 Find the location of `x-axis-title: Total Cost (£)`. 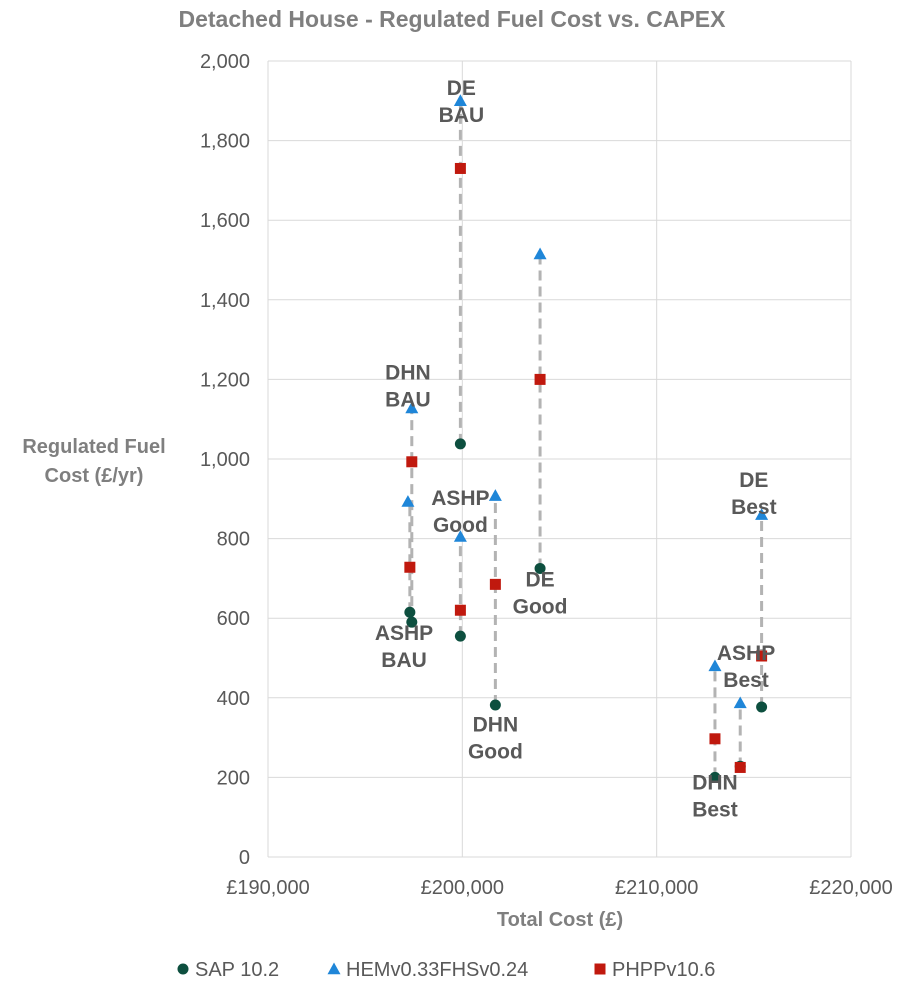

x-axis-title: Total Cost (£) is located at coordinates (560, 920).